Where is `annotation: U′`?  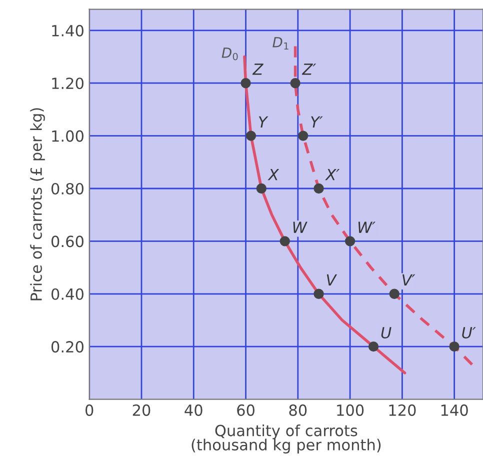 annotation: U′ is located at coordinates (469, 332).